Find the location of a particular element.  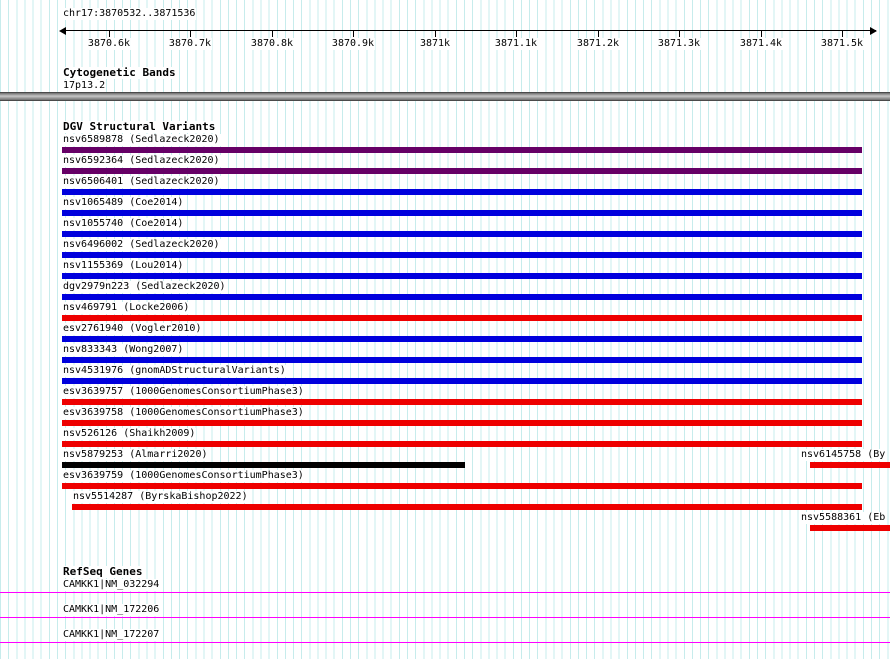

ruler-tick-label: 3870.9k is located at coordinates (353, 44).